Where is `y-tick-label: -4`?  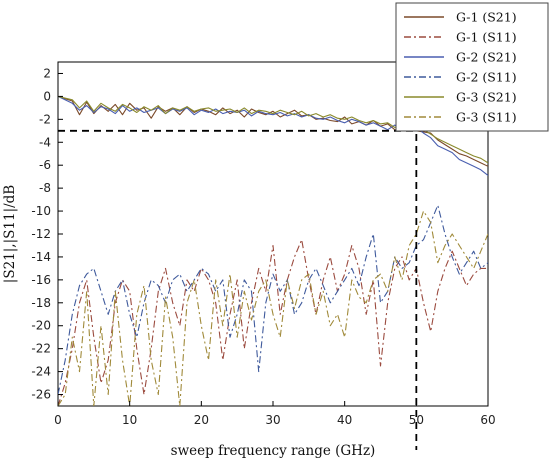
y-tick-label: -4 is located at coordinates (45, 142).